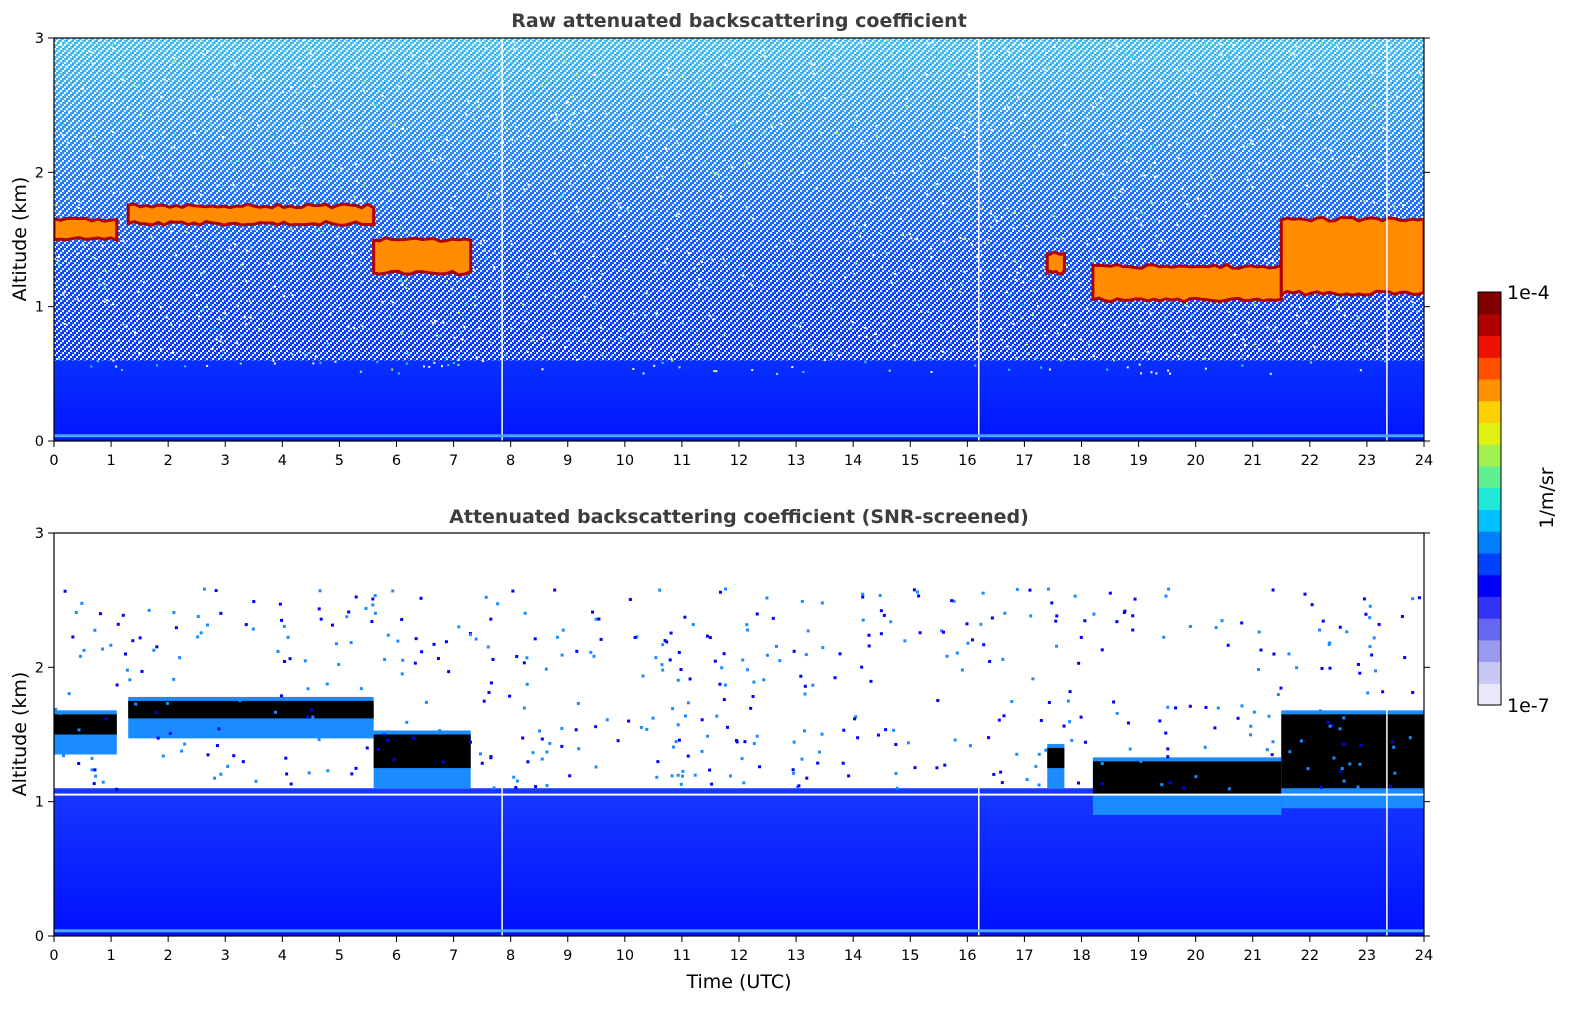 The image size is (1595, 1020). I want to click on y-axis-label: Altitude (km), so click(20, 239).